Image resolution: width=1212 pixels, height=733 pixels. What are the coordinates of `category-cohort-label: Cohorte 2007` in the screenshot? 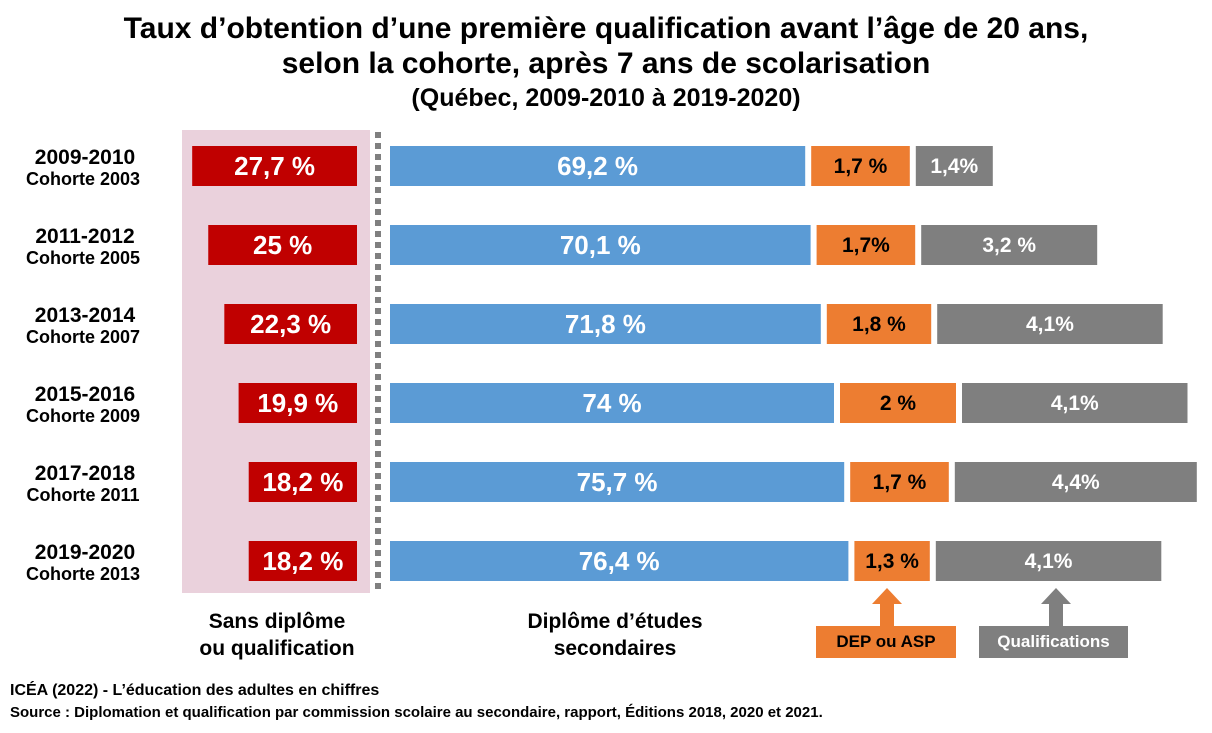 It's located at (83, 337).